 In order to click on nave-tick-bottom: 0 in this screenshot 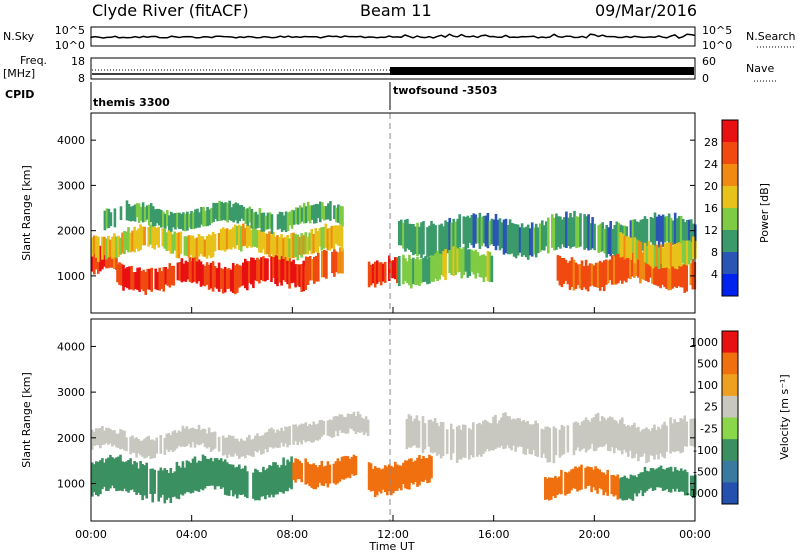, I will do `click(705, 78)`.